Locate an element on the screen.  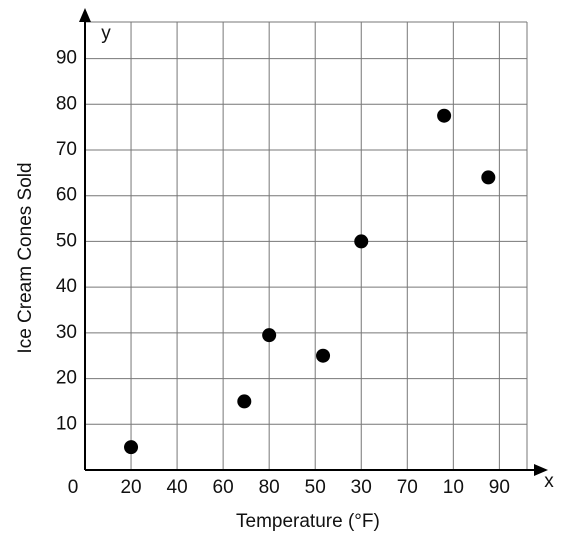
x-tick-label: 50 is located at coordinates (315, 487).